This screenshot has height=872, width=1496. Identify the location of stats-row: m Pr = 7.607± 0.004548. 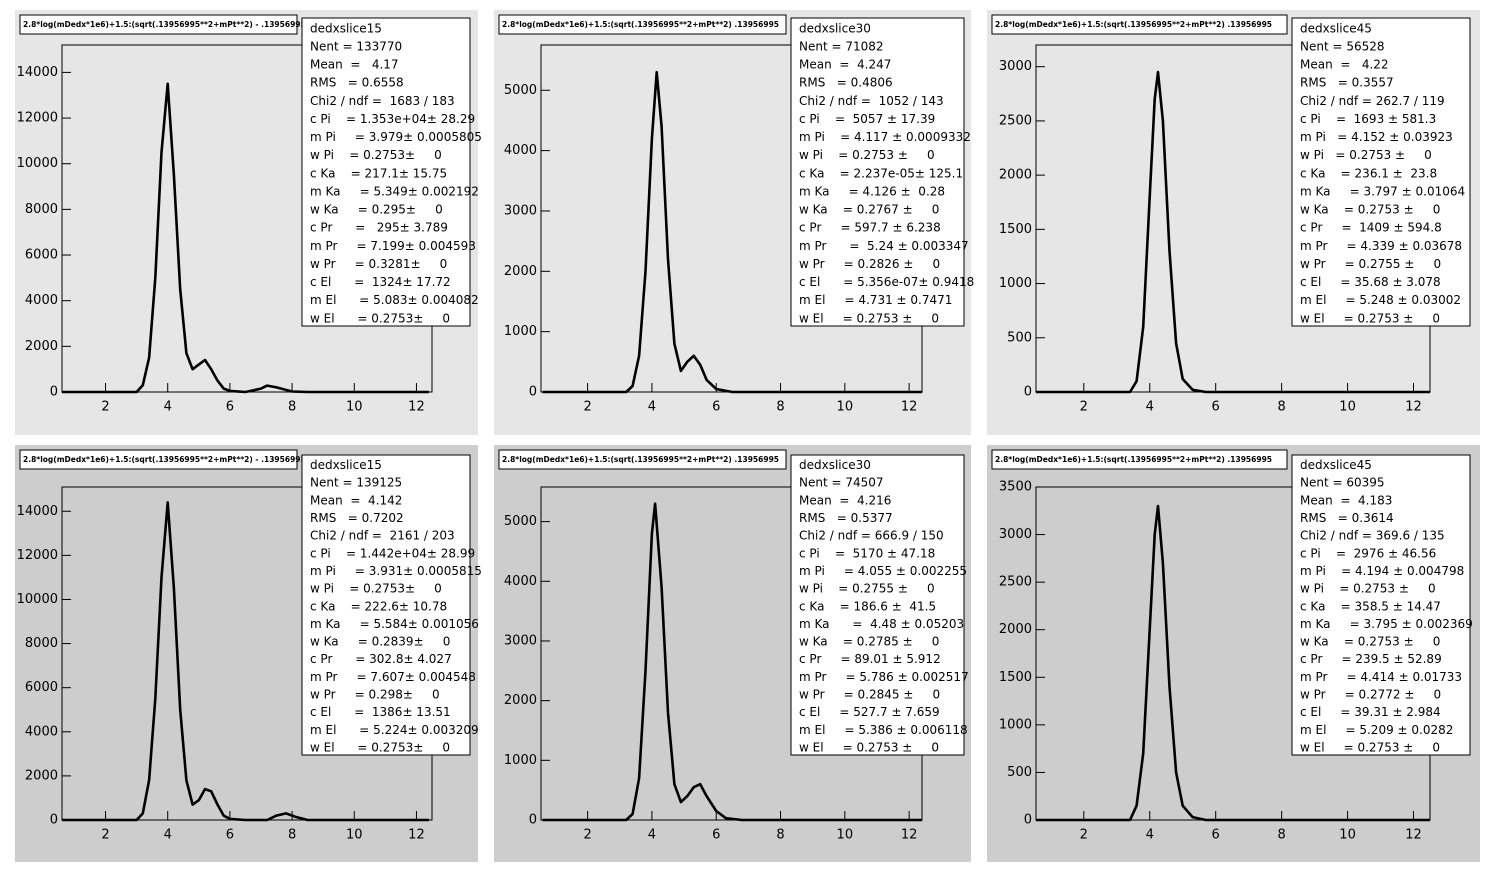
(393, 677).